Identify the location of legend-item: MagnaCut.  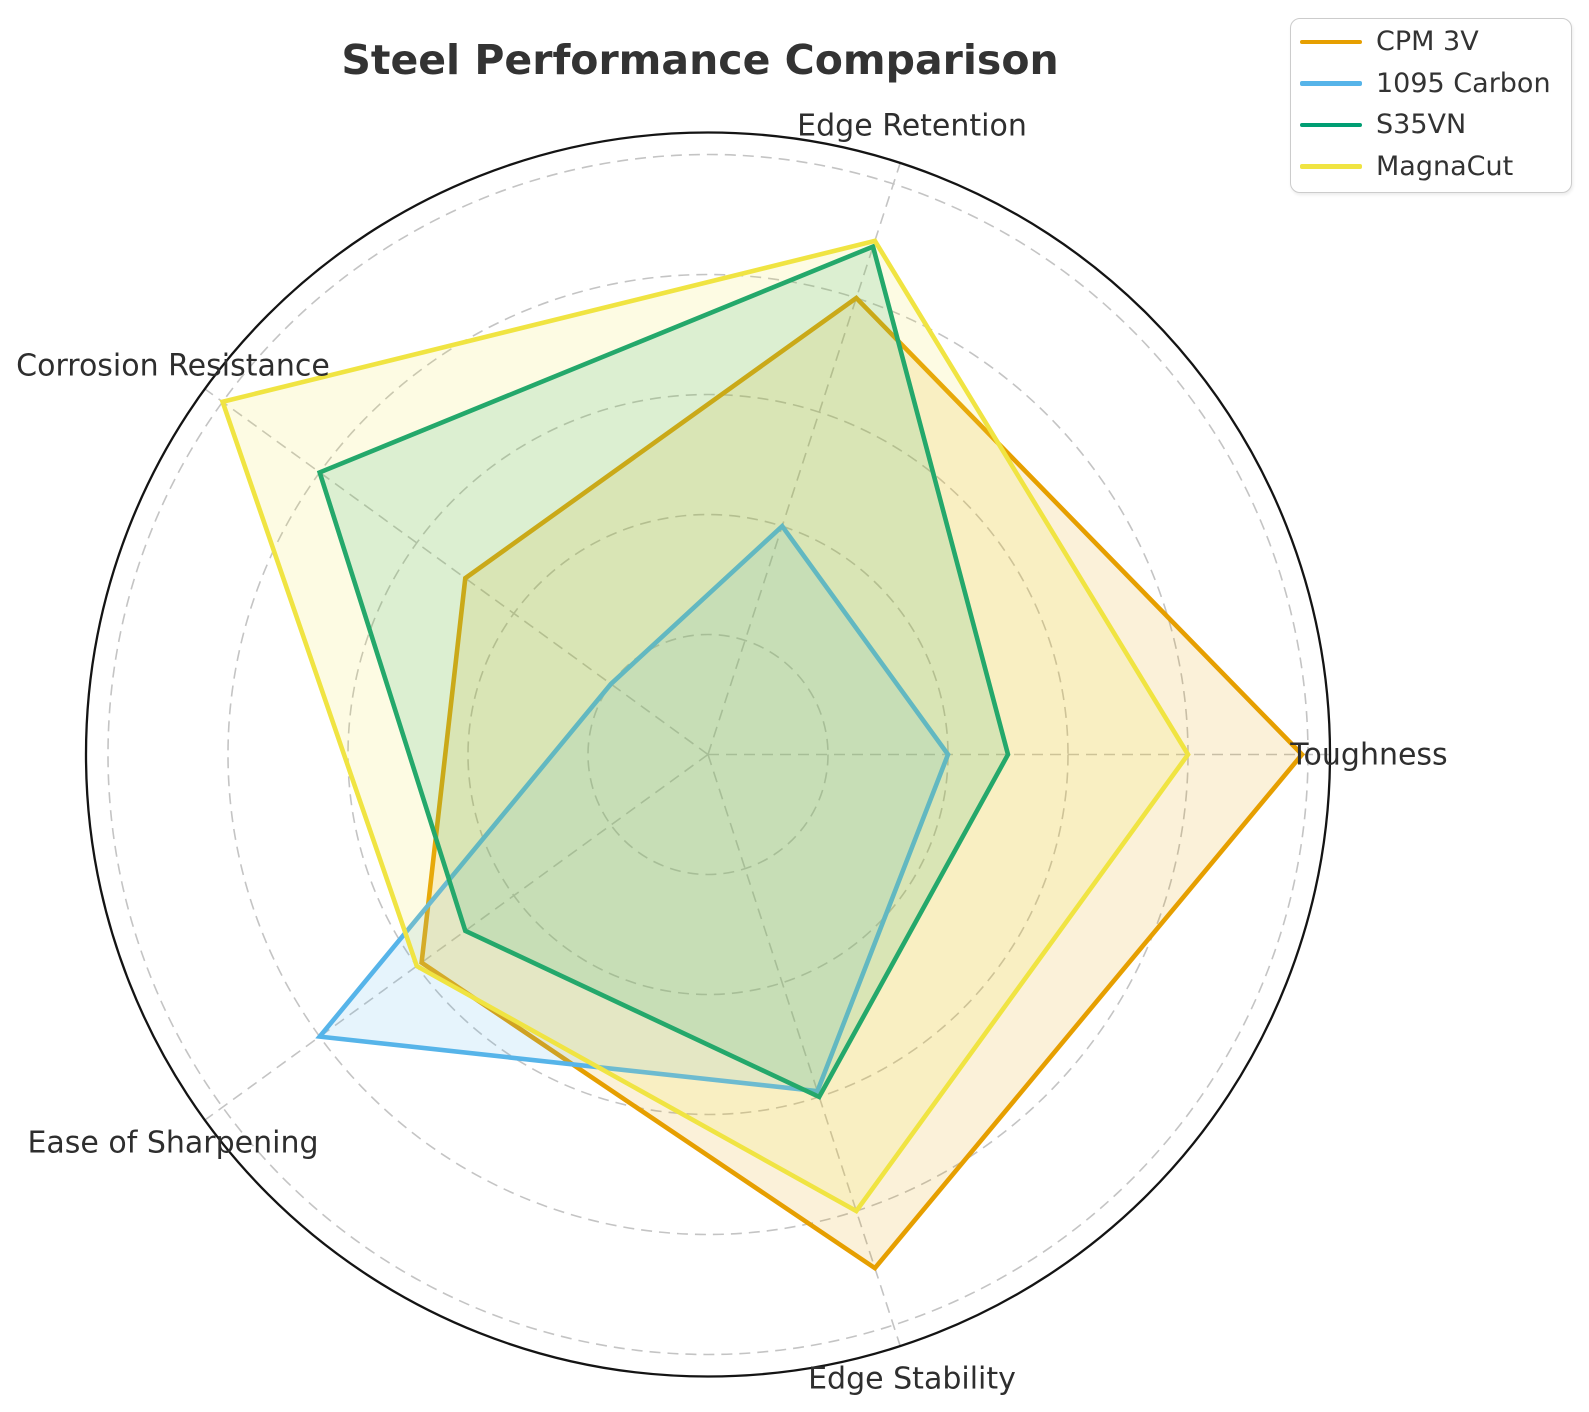
(1435, 167).